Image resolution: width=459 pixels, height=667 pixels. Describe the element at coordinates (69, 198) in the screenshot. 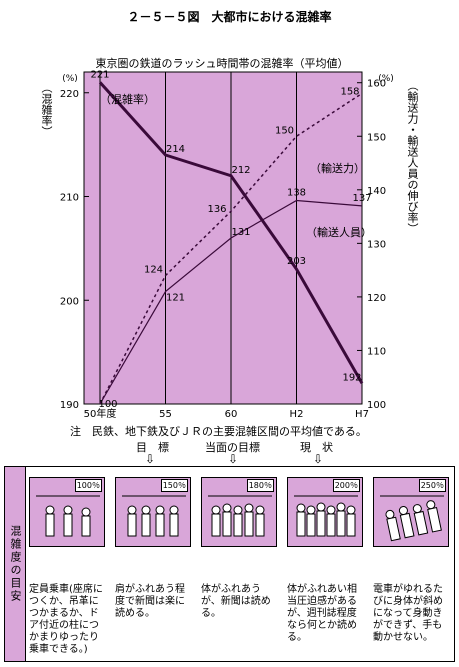

I see `left-tick-label: 210` at that location.